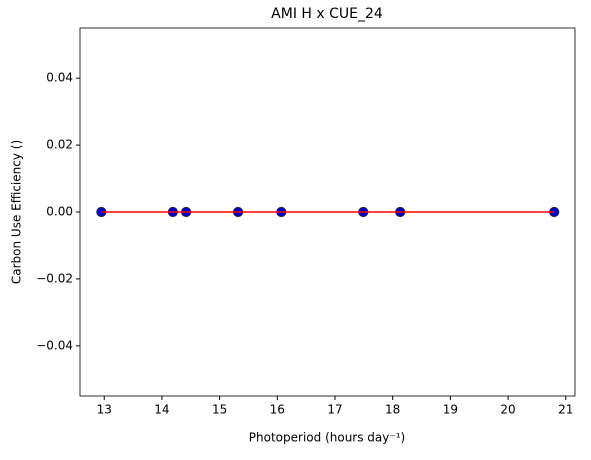 This screenshot has height=460, width=591. I want to click on y-tick-label: −0.02, so click(54, 278).